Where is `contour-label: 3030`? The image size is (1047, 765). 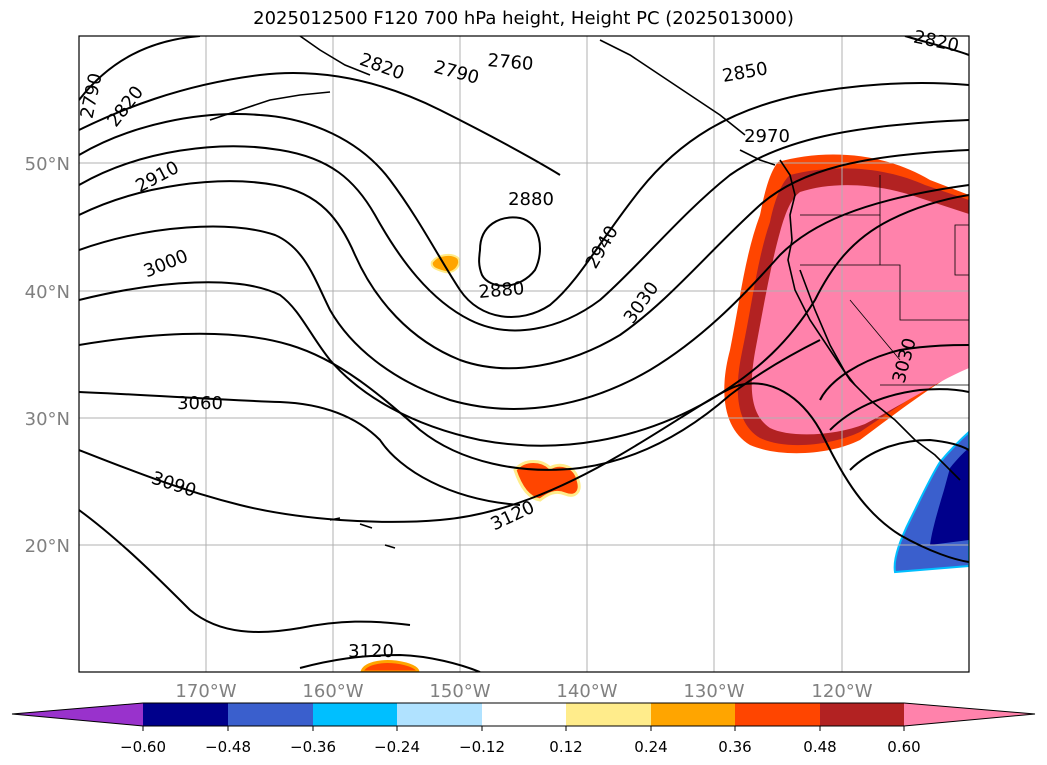
contour-label: 3030 is located at coordinates (641, 303).